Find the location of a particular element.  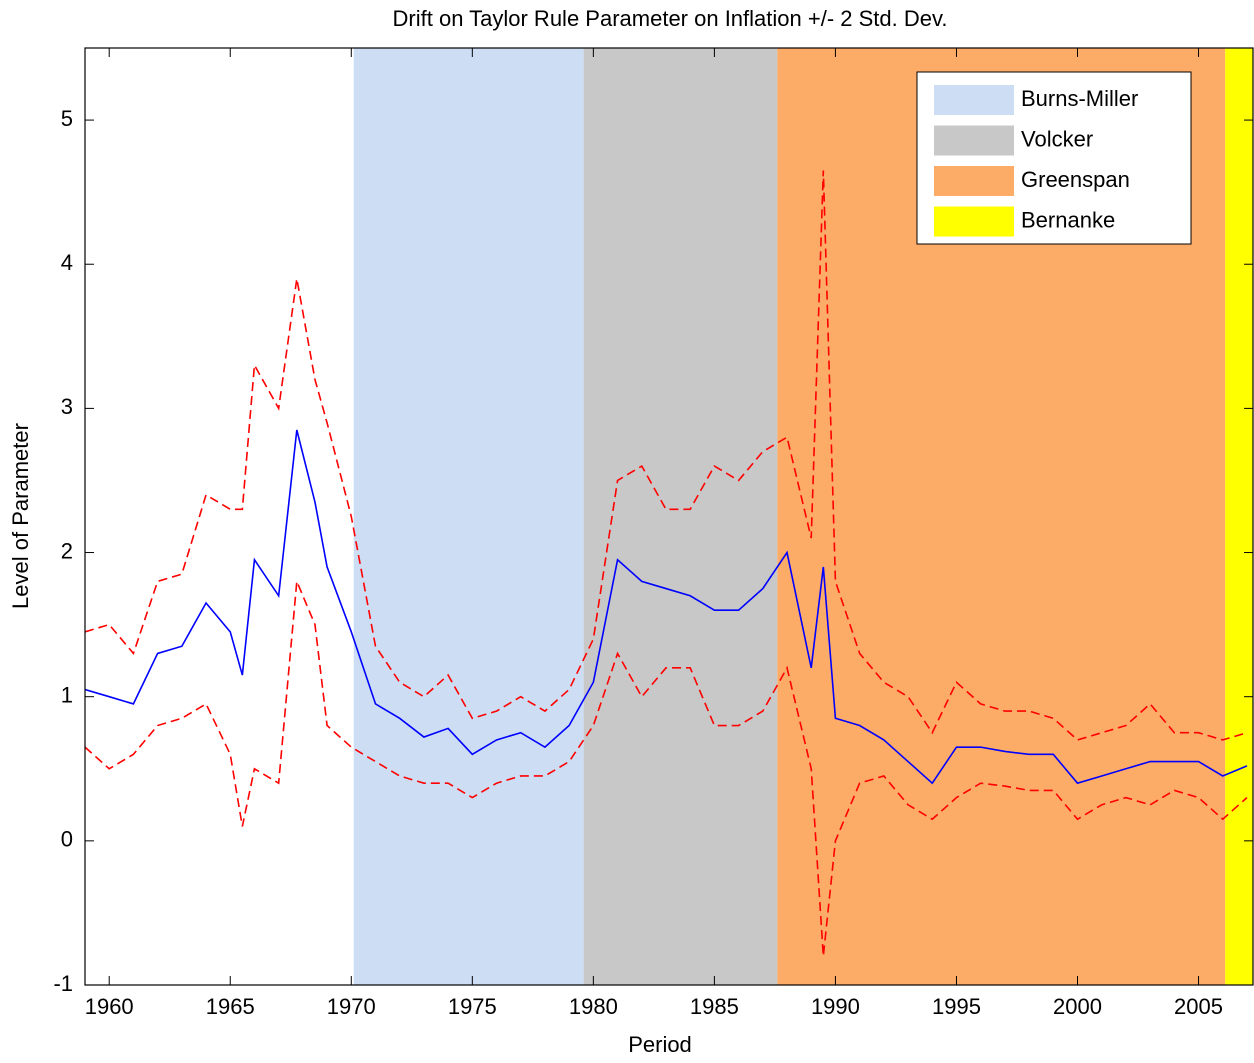

y-tick-label: 4 is located at coordinates (67, 262).